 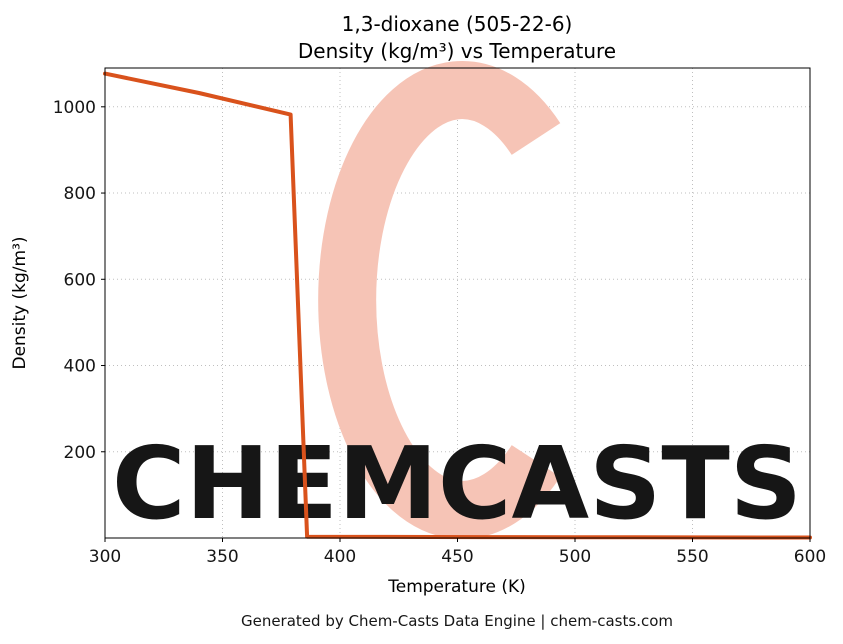 I want to click on x-axis-label: Temperature (K), so click(x=456, y=587).